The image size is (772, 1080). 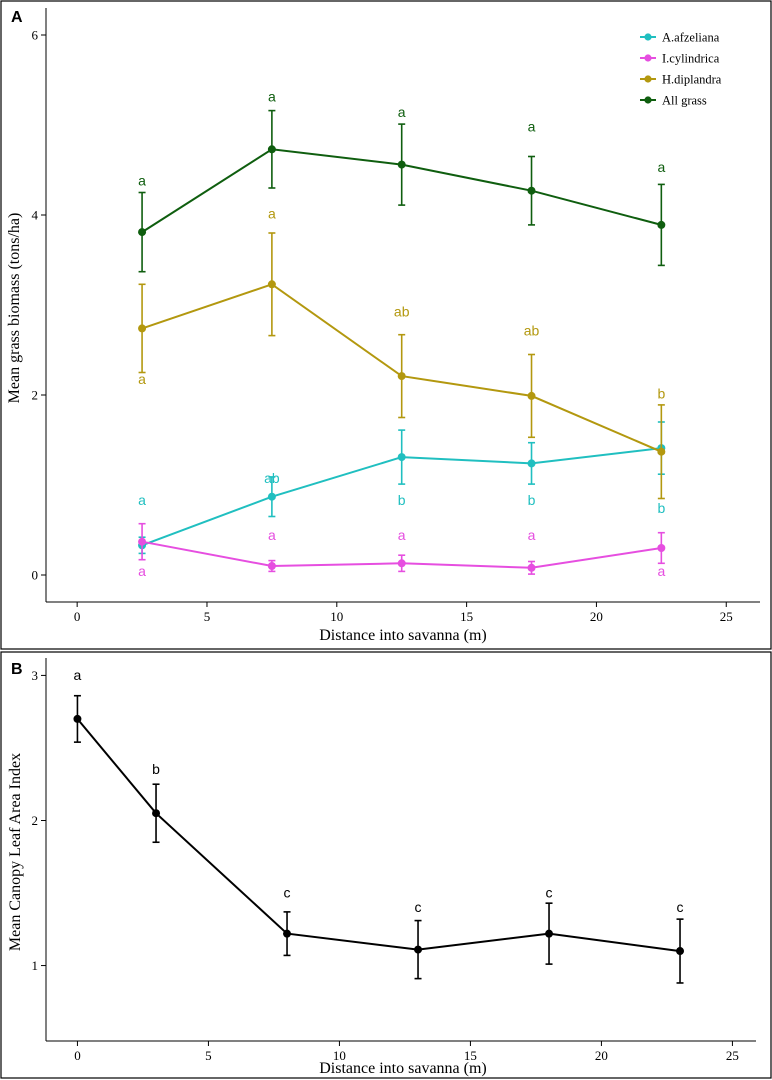 I want to click on y-tick-label: 3, so click(x=35, y=675).